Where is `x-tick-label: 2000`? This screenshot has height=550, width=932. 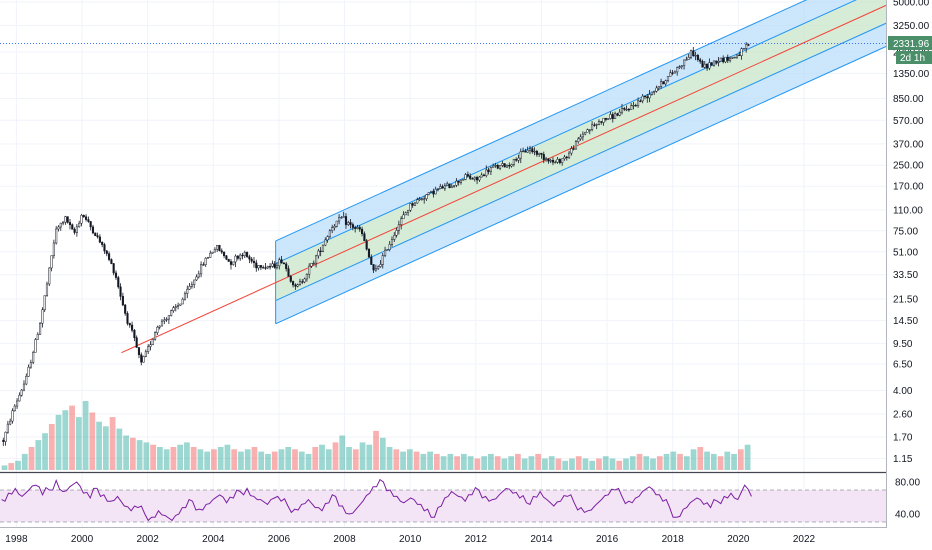
x-tick-label: 2000 is located at coordinates (82, 539).